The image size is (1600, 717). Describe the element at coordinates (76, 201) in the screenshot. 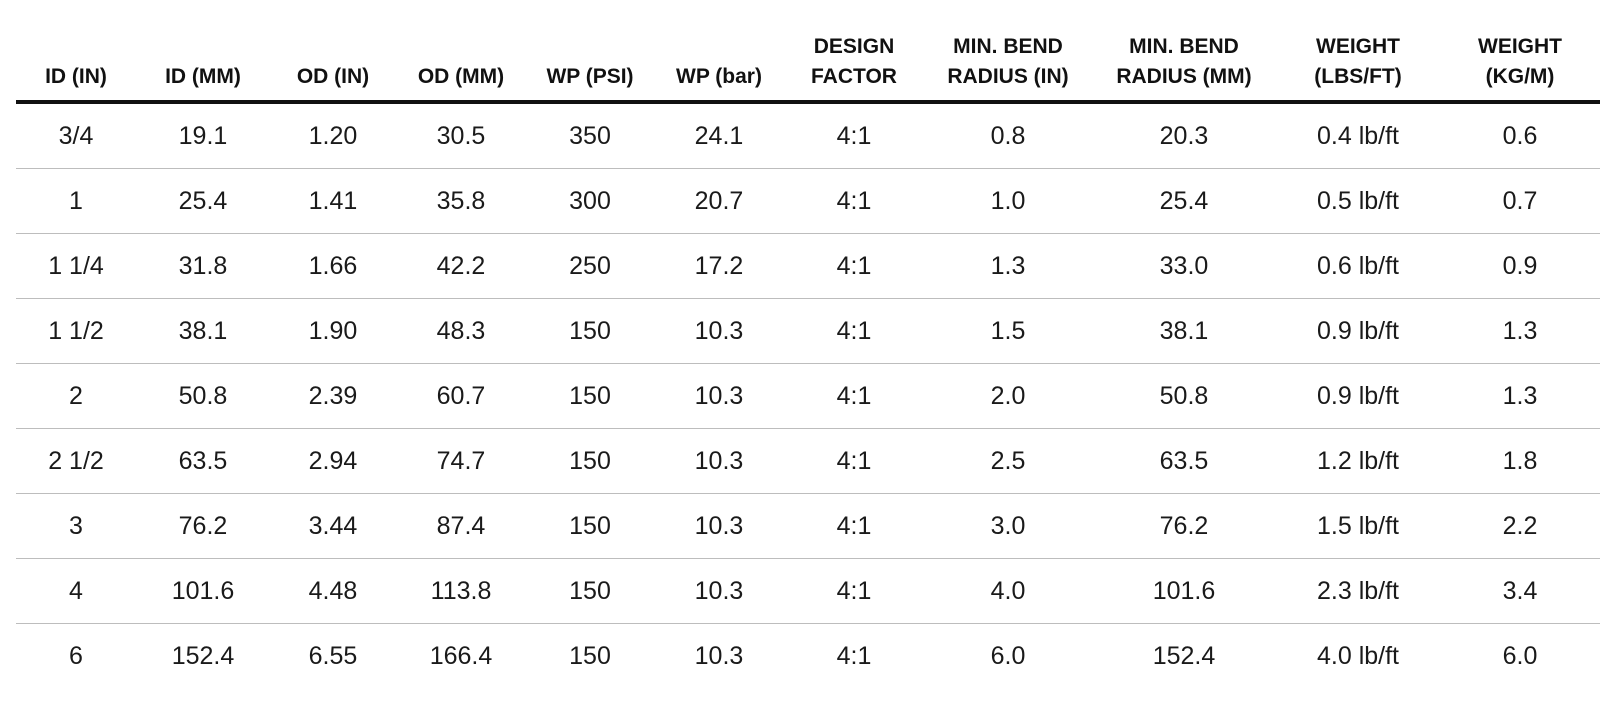

I see `cell-id-in: 1` at that location.